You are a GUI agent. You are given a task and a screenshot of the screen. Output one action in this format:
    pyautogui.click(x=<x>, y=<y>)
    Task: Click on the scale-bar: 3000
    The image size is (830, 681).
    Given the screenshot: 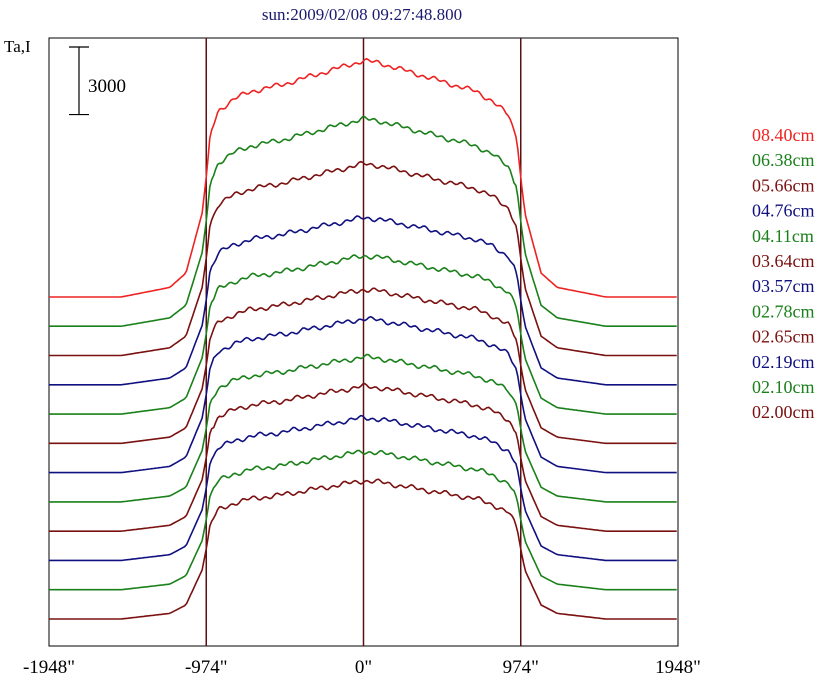 What is the action you would take?
    pyautogui.click(x=97, y=81)
    